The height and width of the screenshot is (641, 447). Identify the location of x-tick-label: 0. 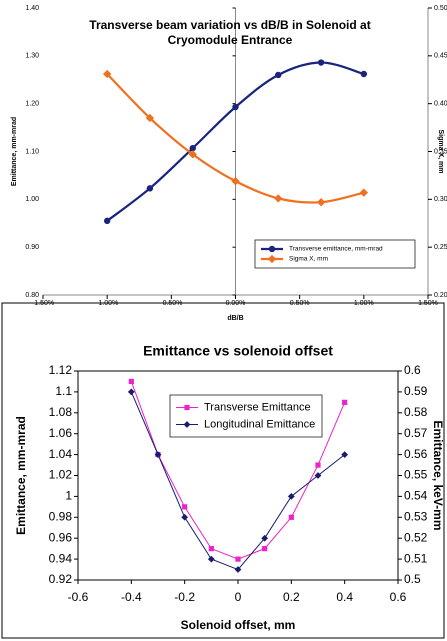
(238, 597).